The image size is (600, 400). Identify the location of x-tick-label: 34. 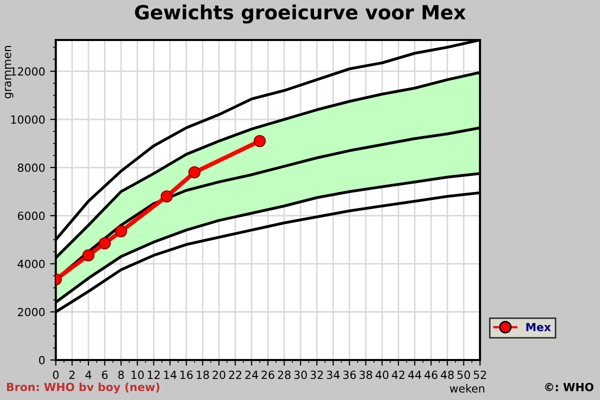
(333, 375).